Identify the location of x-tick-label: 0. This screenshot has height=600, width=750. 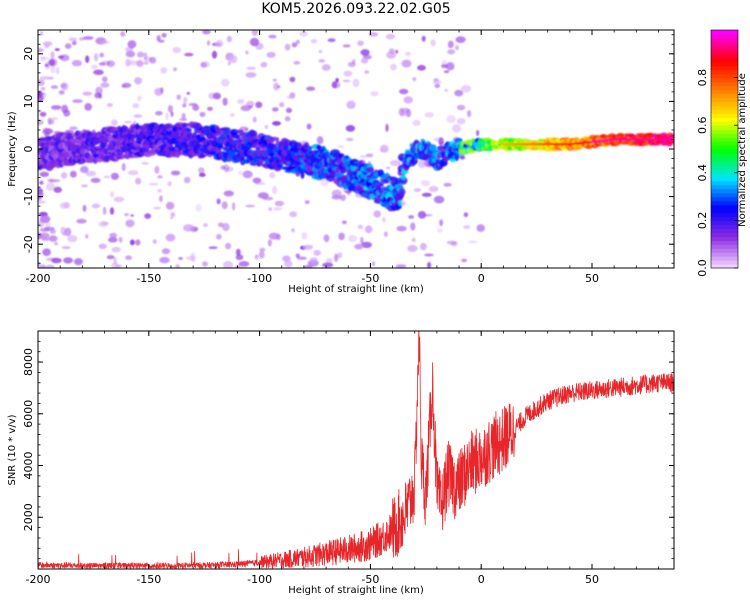
(481, 278).